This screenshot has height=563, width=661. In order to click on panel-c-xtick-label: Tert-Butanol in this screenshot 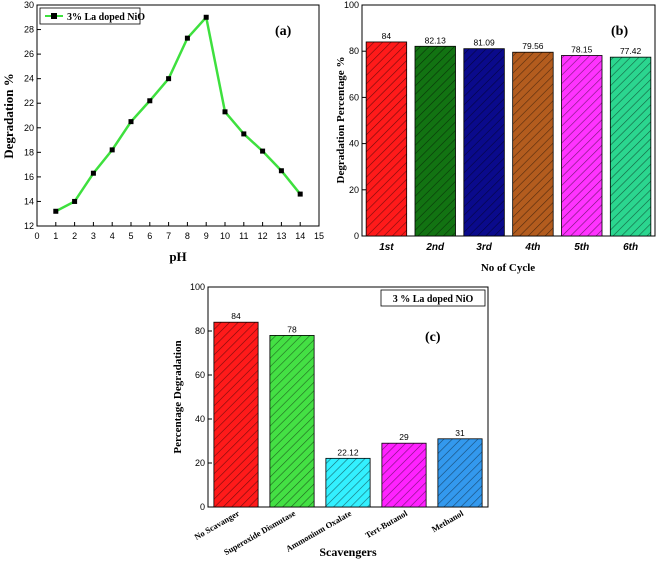, I will do `click(386, 524)`.